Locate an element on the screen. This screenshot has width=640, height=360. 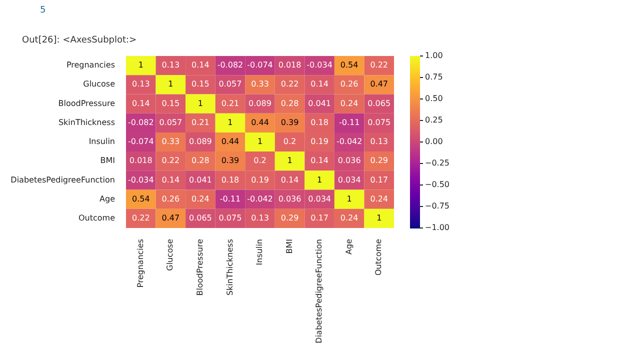
x-tick-label: Age is located at coordinates (349, 246).